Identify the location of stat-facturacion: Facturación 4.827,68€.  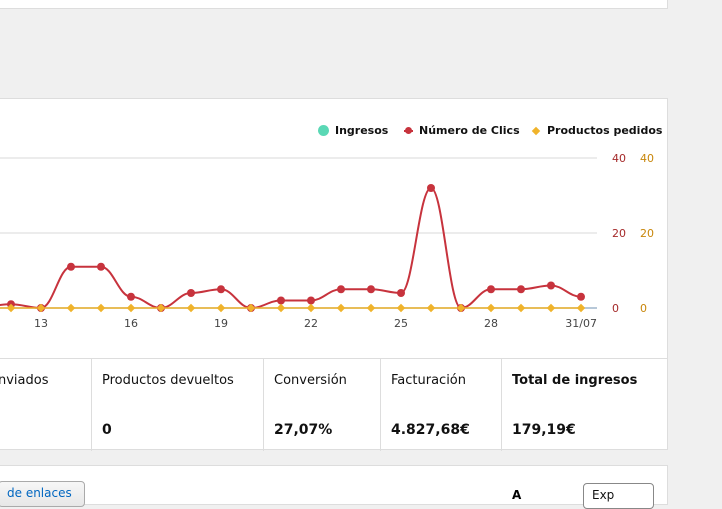
(441, 405).